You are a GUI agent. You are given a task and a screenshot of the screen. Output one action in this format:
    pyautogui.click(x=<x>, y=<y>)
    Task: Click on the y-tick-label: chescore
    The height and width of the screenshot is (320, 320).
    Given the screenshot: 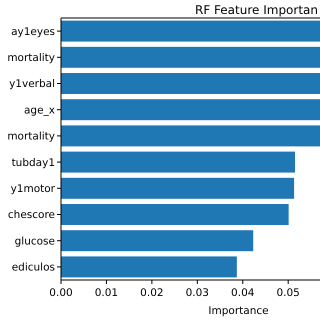 What is the action you would take?
    pyautogui.click(x=31, y=215)
    